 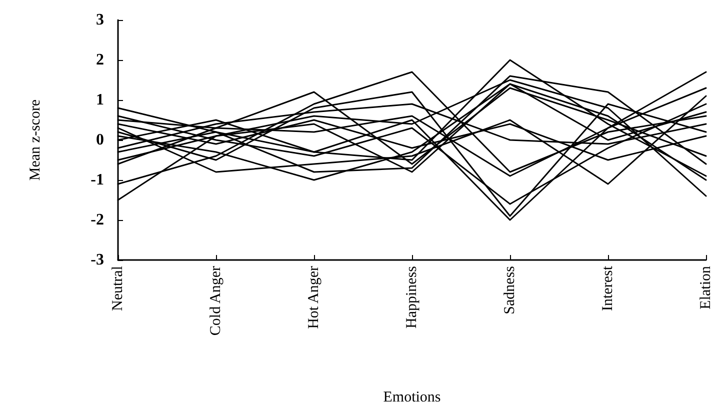 What do you see at coordinates (100, 100) in the screenshot?
I see `y-tick-label: 1` at bounding box center [100, 100].